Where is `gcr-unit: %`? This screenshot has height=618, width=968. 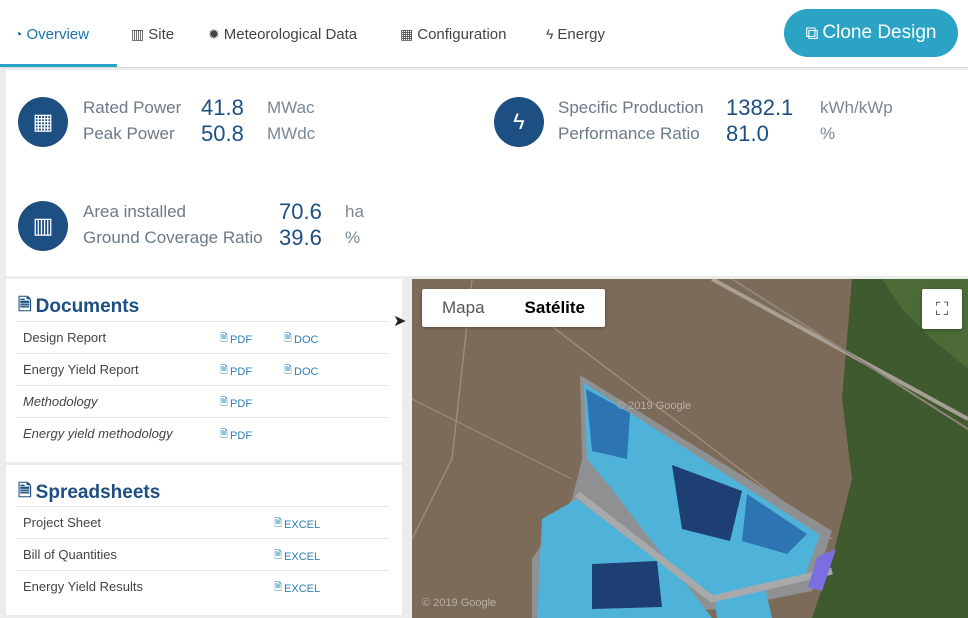 gcr-unit: % is located at coordinates (353, 237).